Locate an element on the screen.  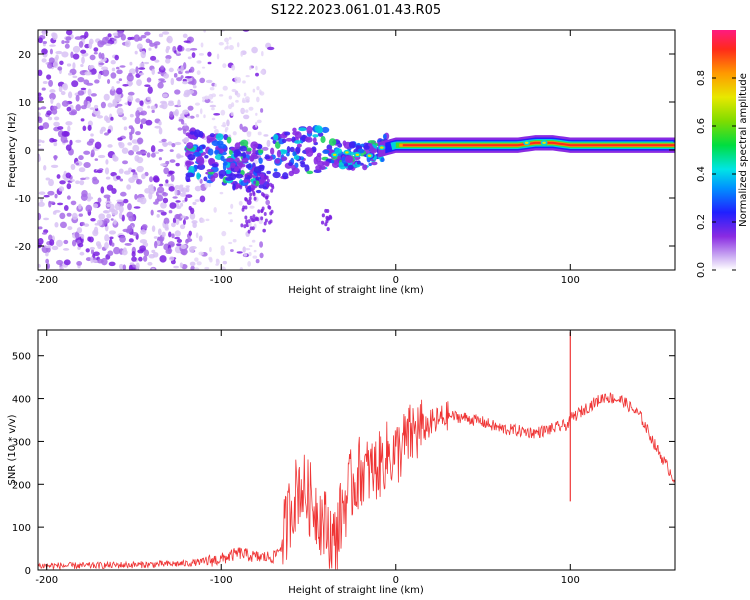
x-tick-label: 100 is located at coordinates (570, 580).